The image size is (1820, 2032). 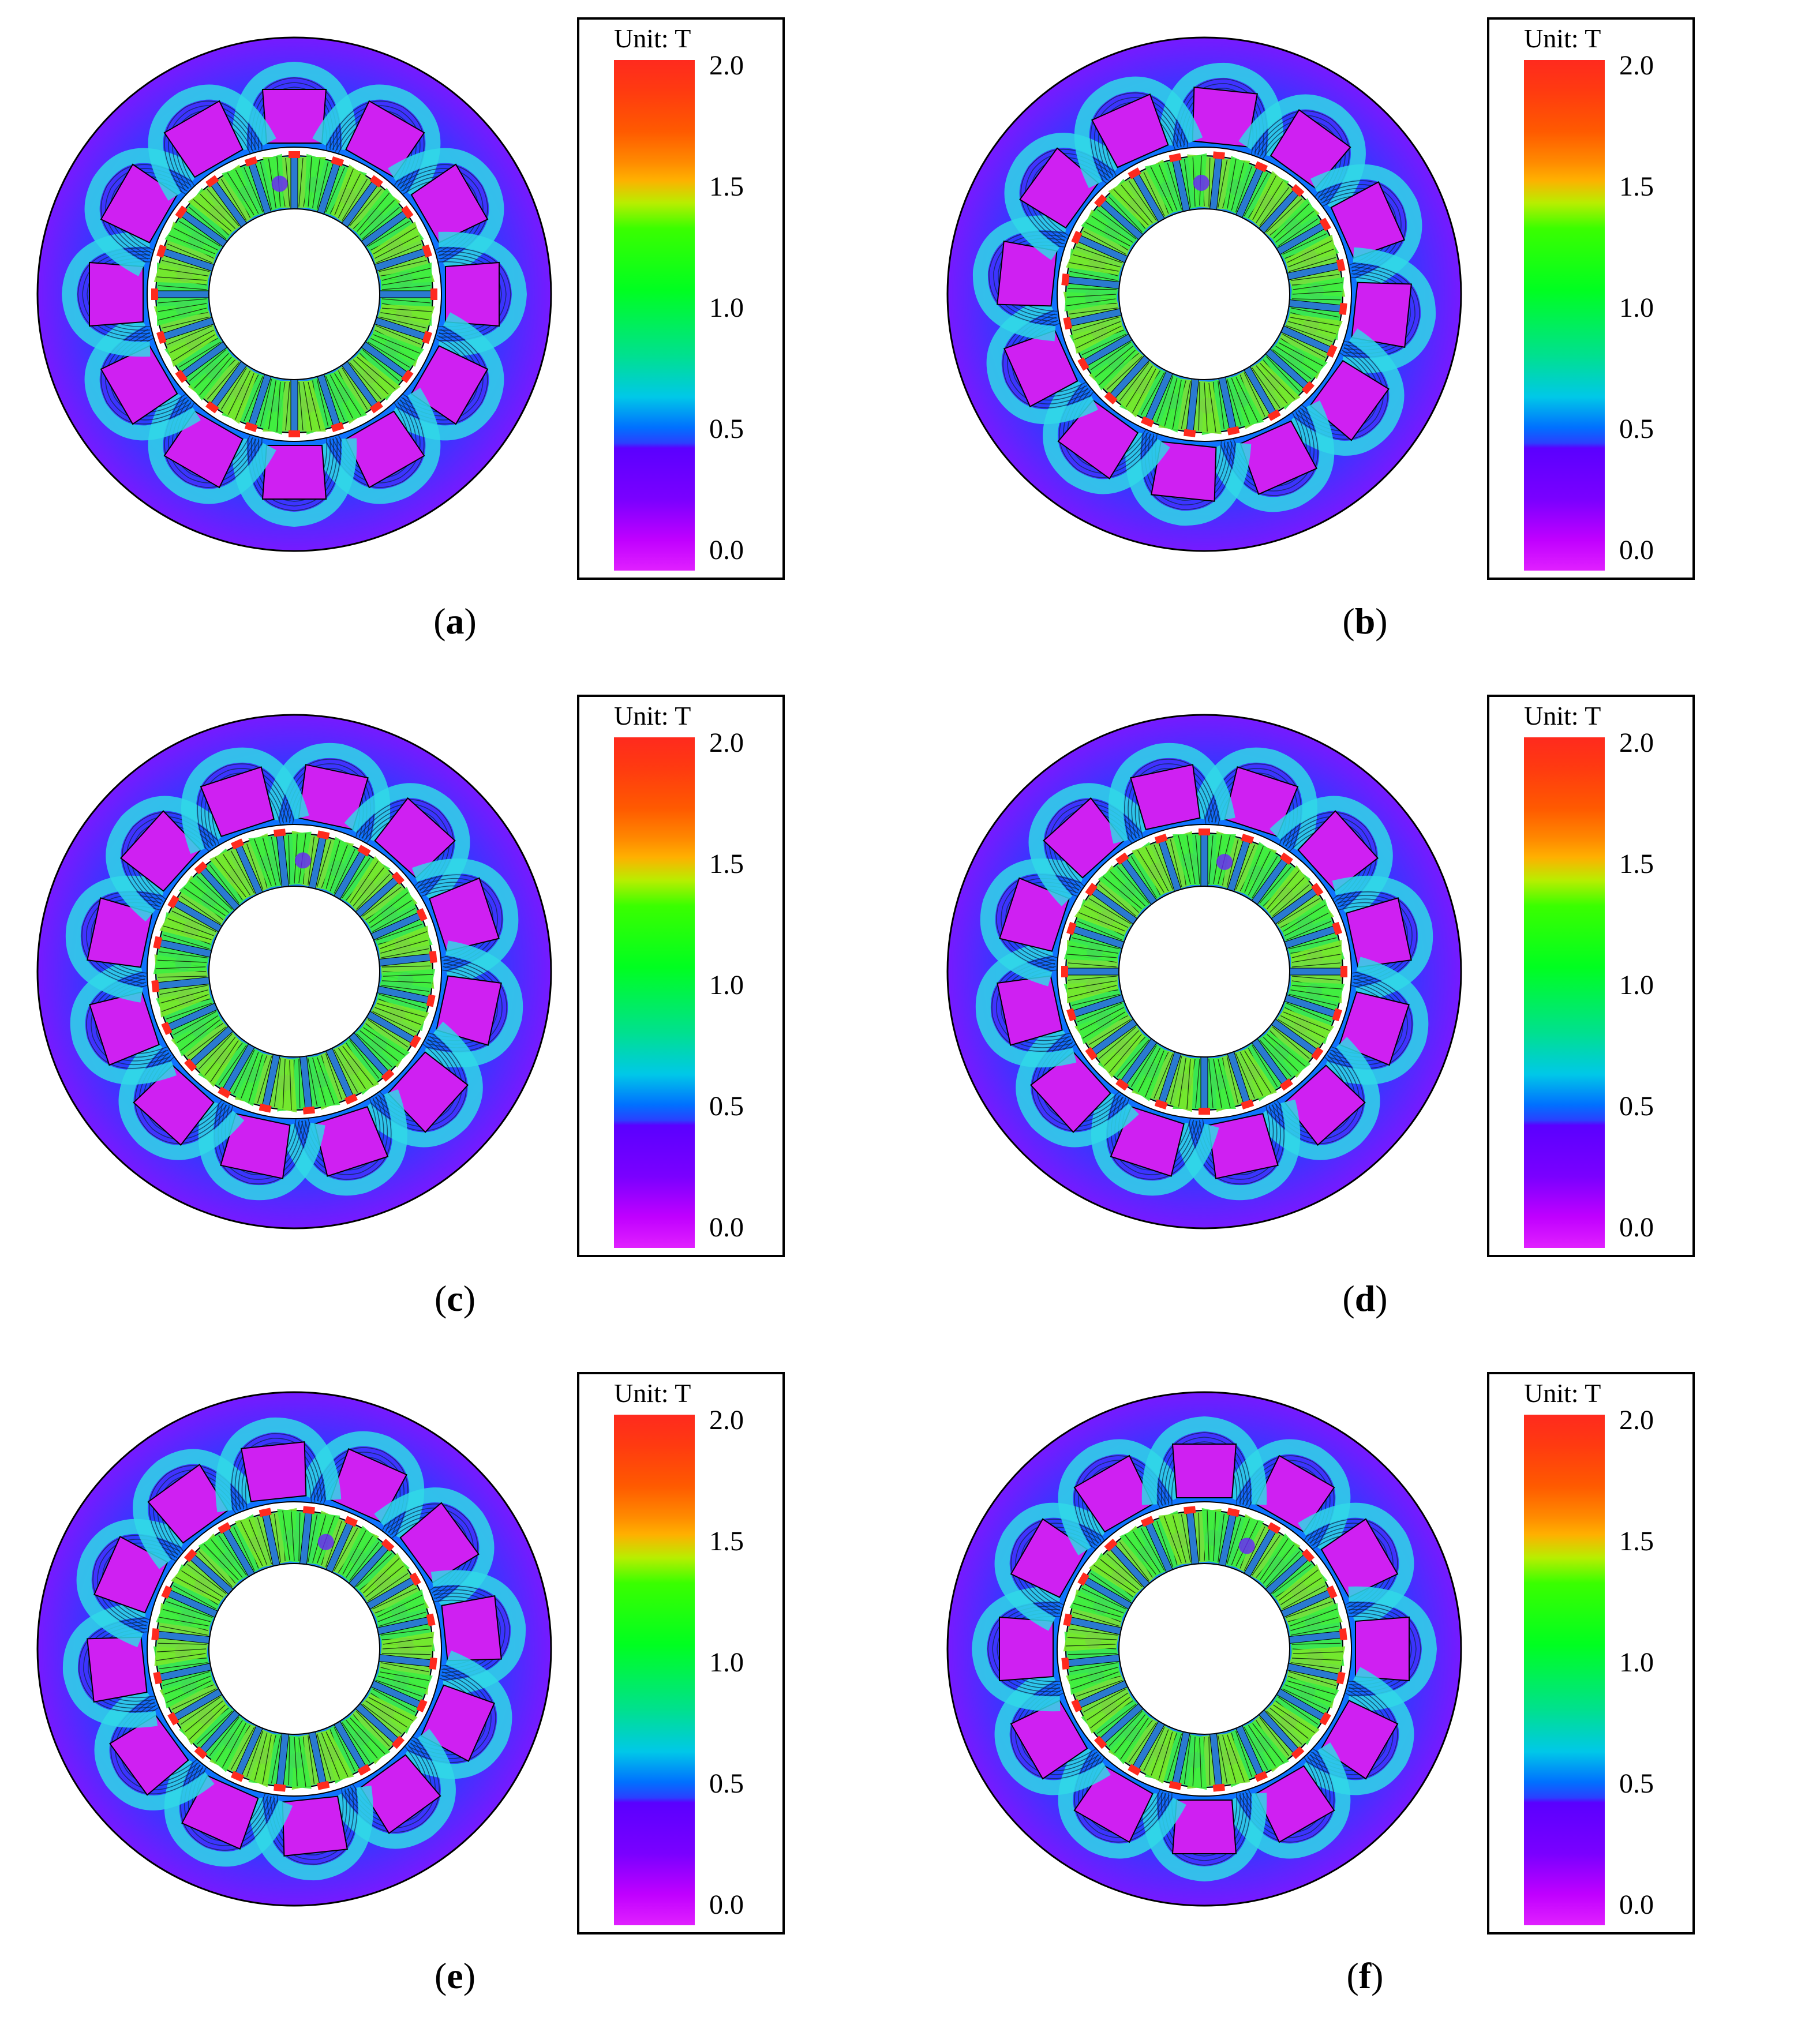 I want to click on panel-caption: (a), so click(x=455, y=621).